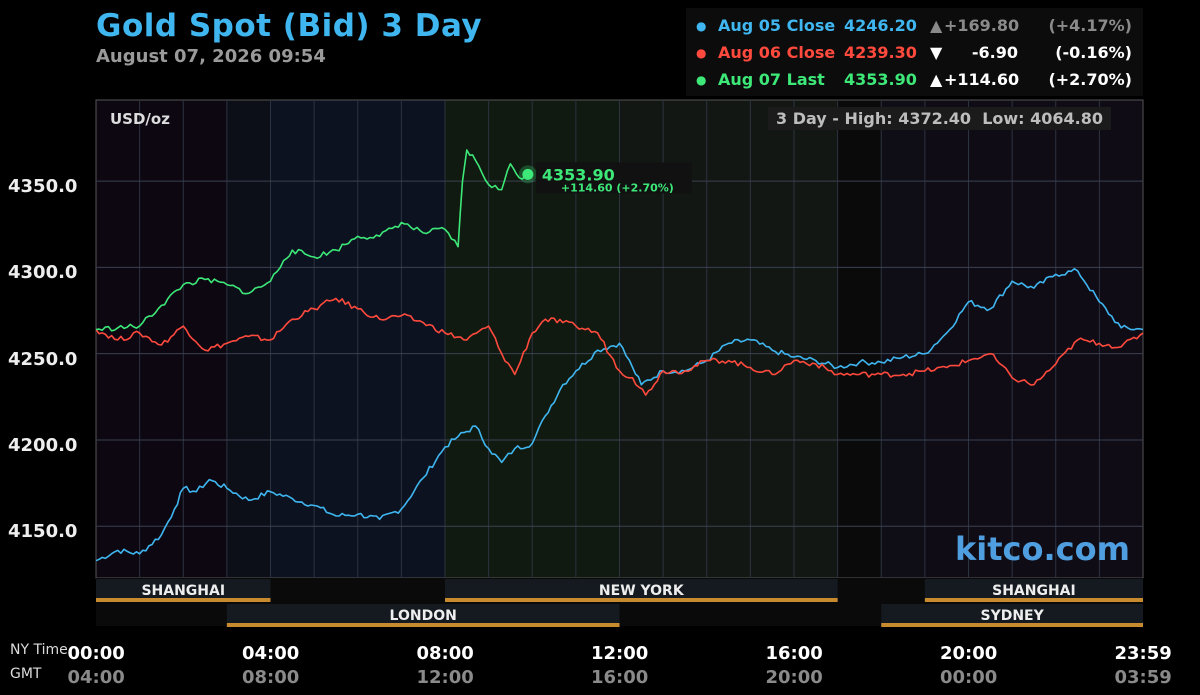  I want to click on last-price-dot, so click(528, 174).